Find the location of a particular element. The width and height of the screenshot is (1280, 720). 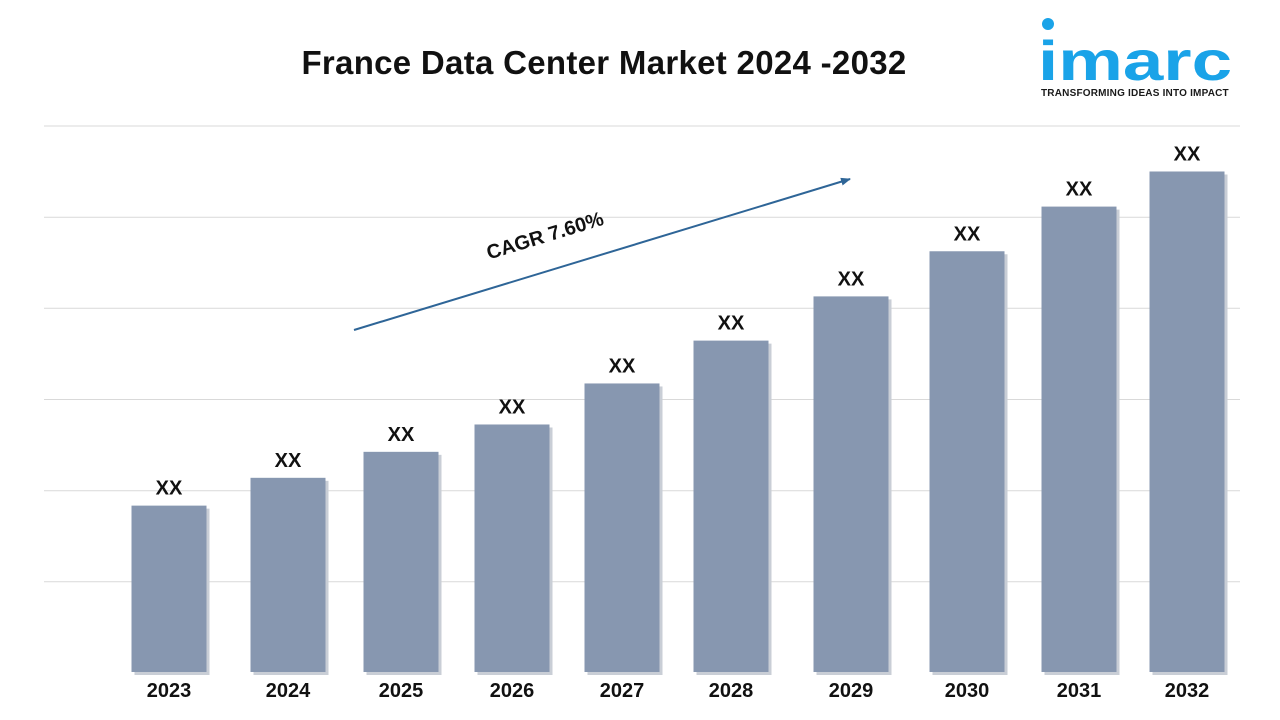

bar-2031 is located at coordinates (1079, 439).